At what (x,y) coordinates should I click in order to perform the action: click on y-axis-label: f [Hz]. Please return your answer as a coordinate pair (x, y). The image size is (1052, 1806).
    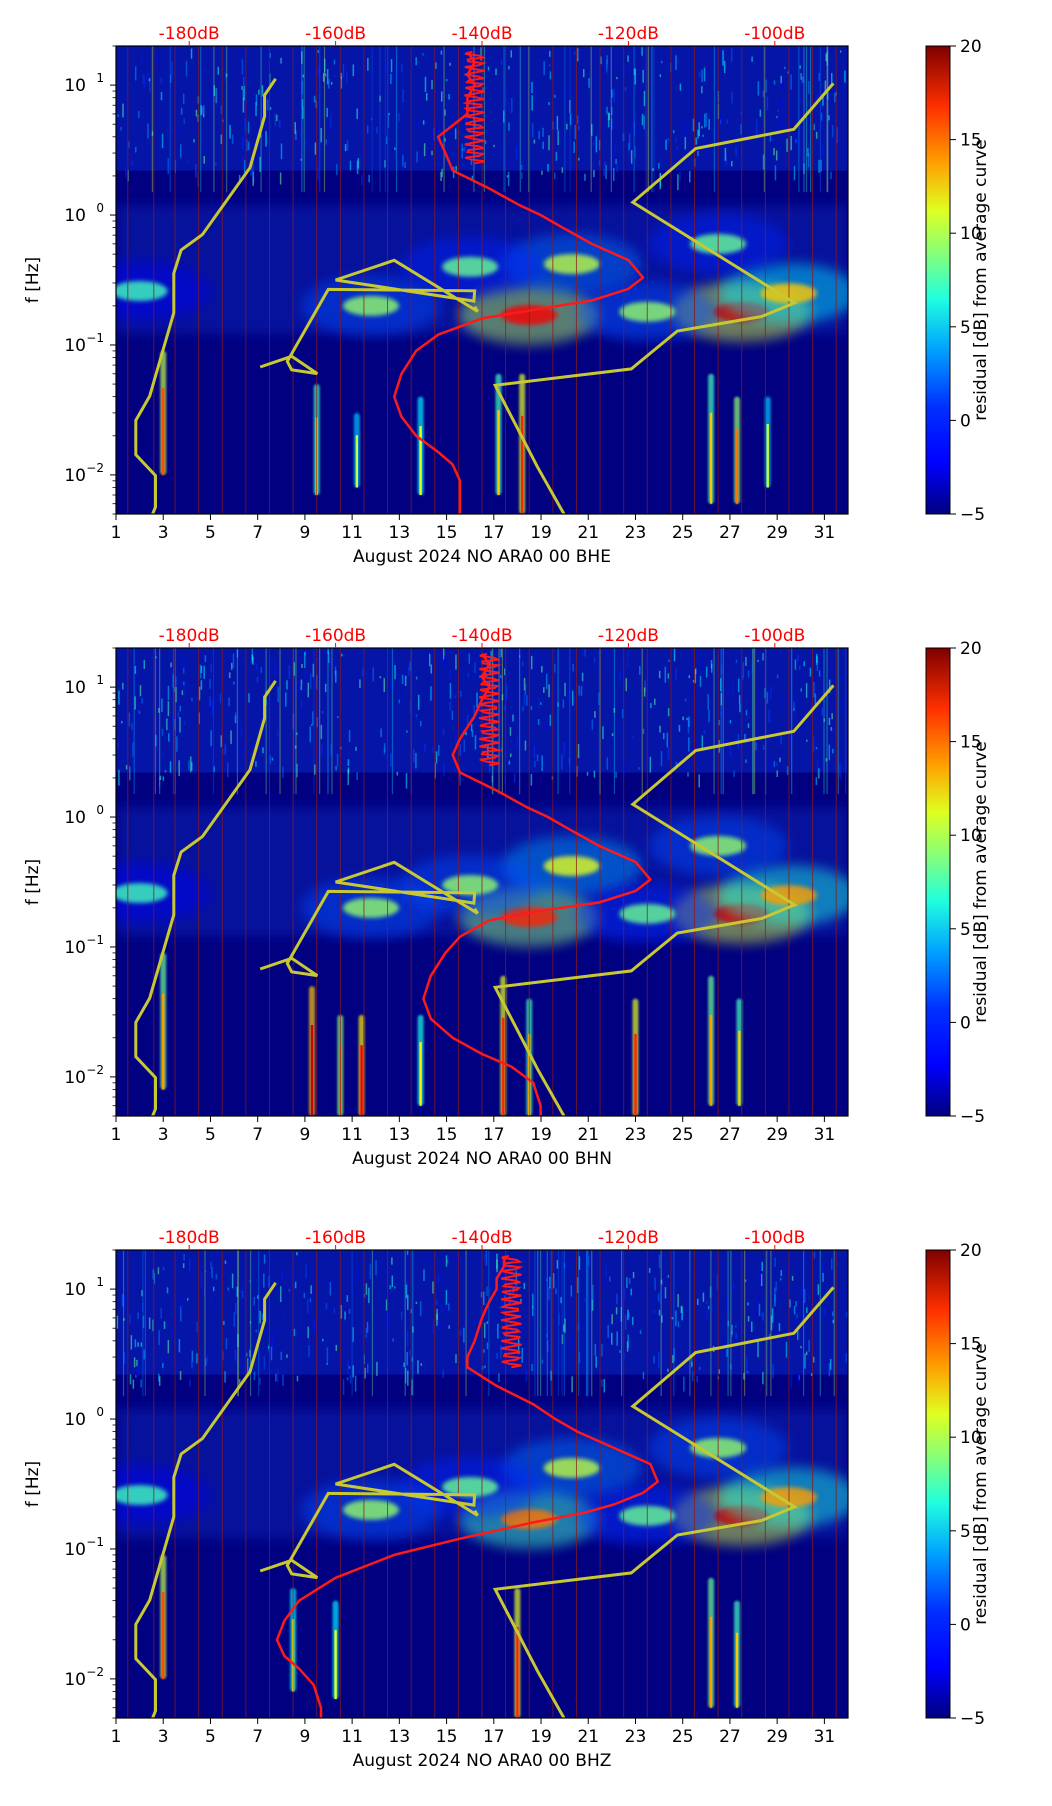
    Looking at the image, I should click on (33, 1484).